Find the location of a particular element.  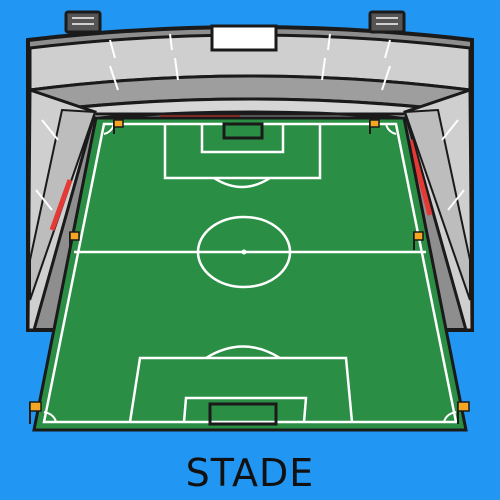

corner-arc-tr is located at coordinates (391, 129).